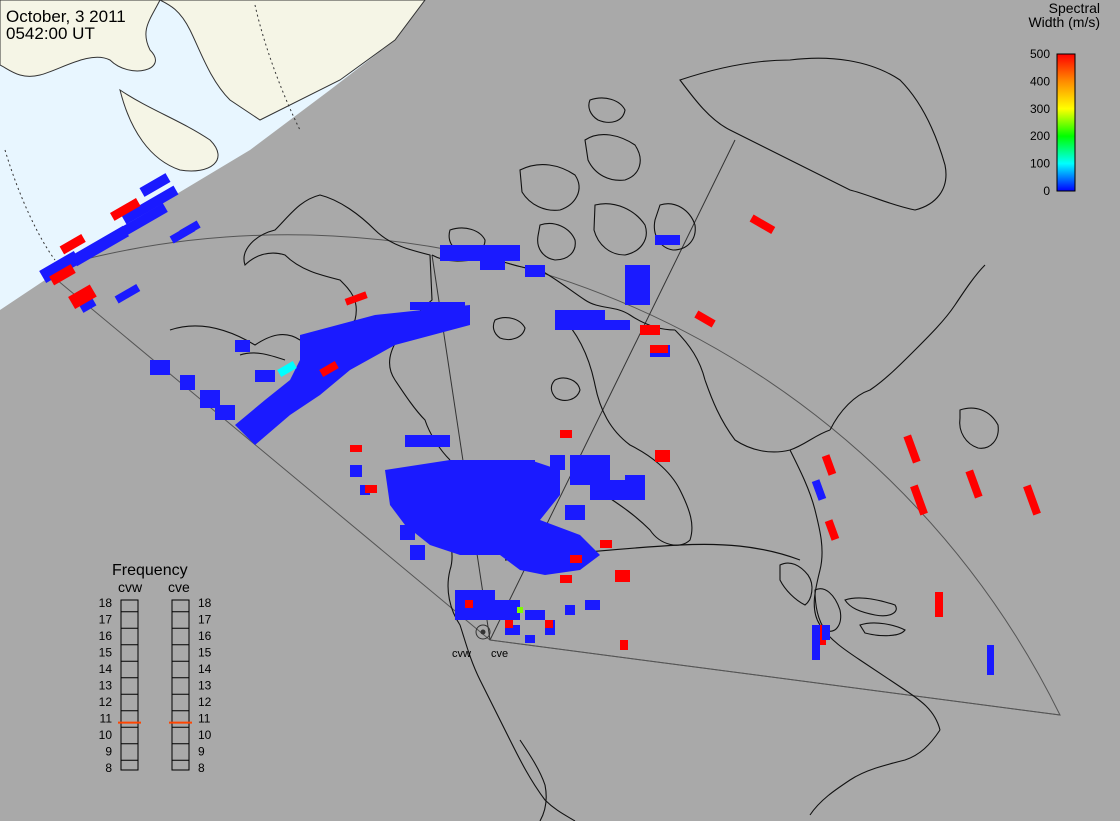 The image size is (1120, 821). What do you see at coordinates (1074, 8) in the screenshot?
I see `colorbar-title-line1: Spectral` at bounding box center [1074, 8].